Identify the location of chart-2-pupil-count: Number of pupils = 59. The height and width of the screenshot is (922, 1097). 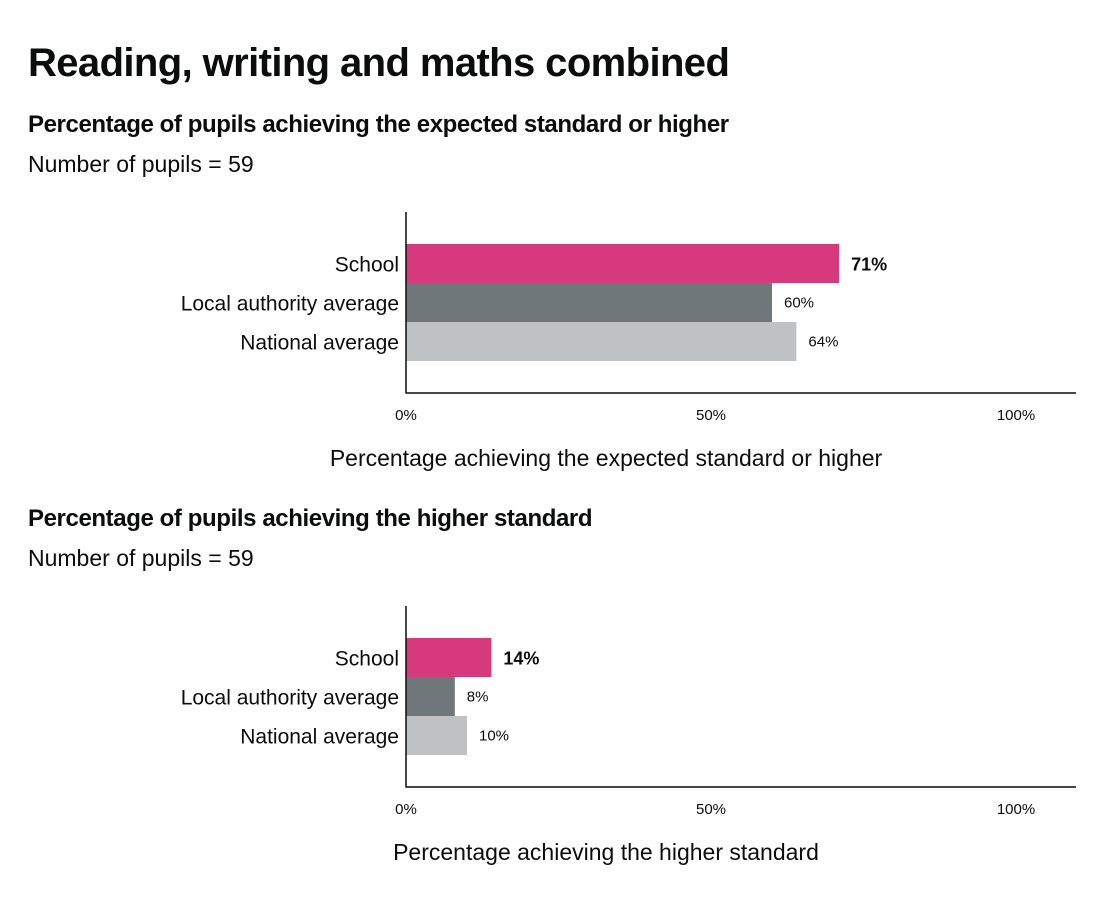
(141, 558).